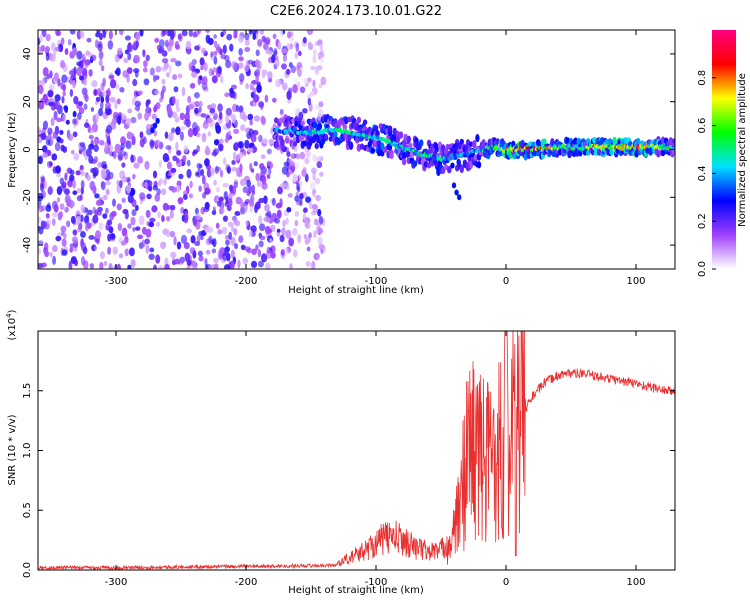  What do you see at coordinates (506, 582) in the screenshot?
I see `snr-x-tick-label: 0` at bounding box center [506, 582].